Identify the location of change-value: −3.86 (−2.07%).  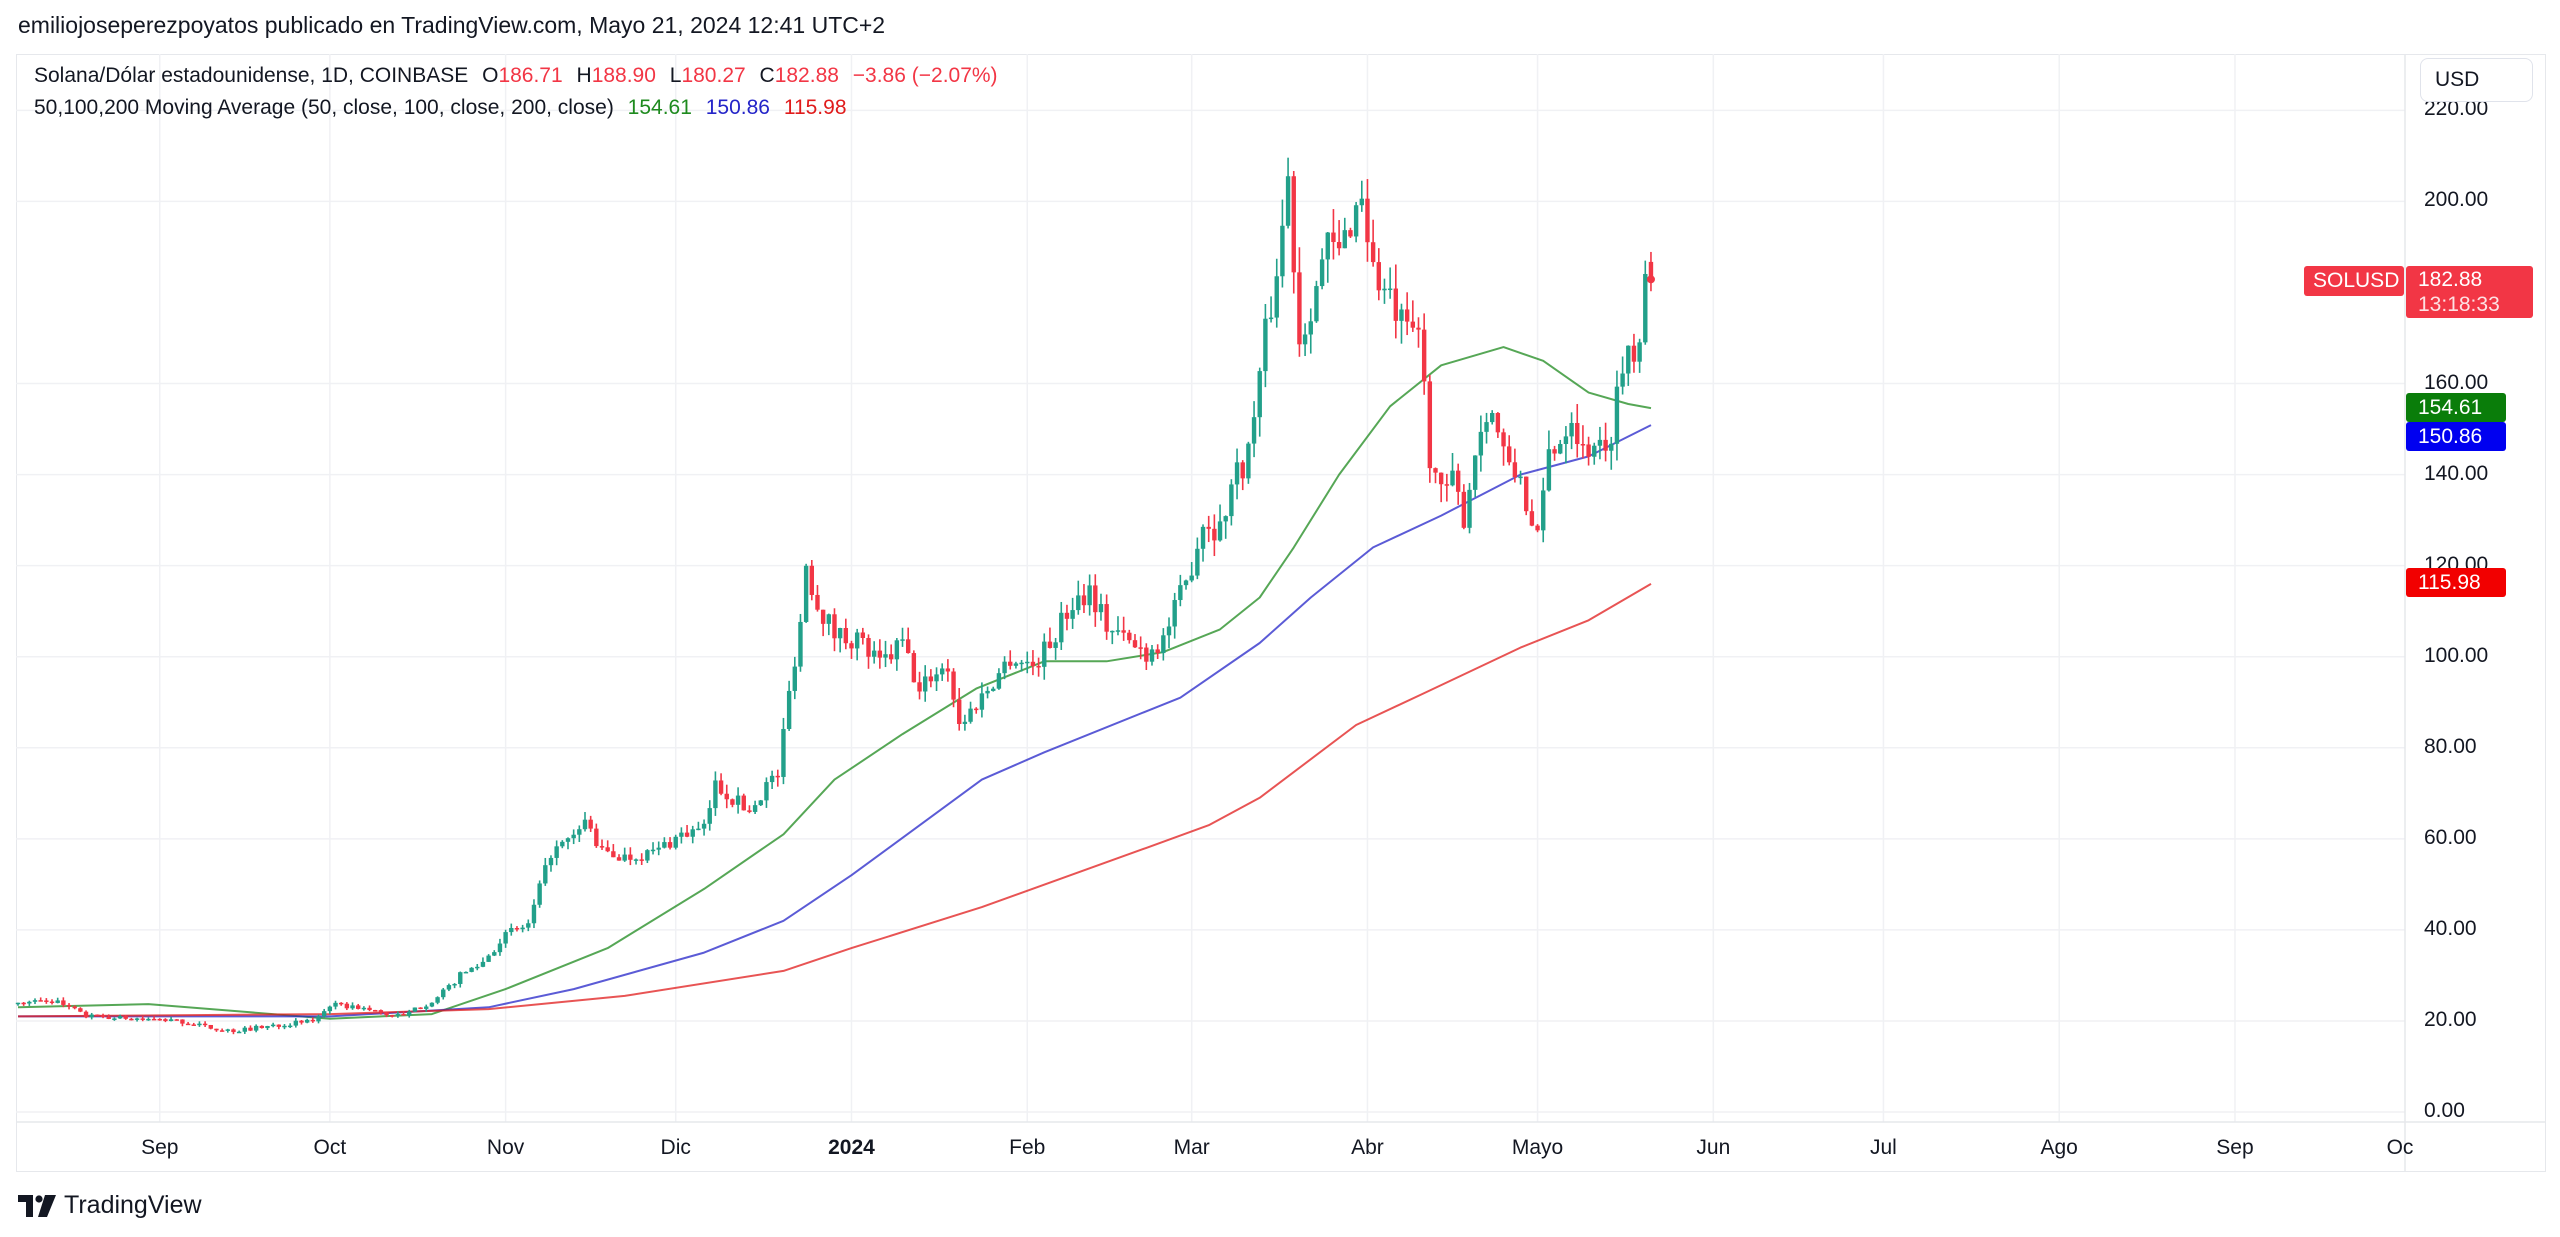
(925, 75).